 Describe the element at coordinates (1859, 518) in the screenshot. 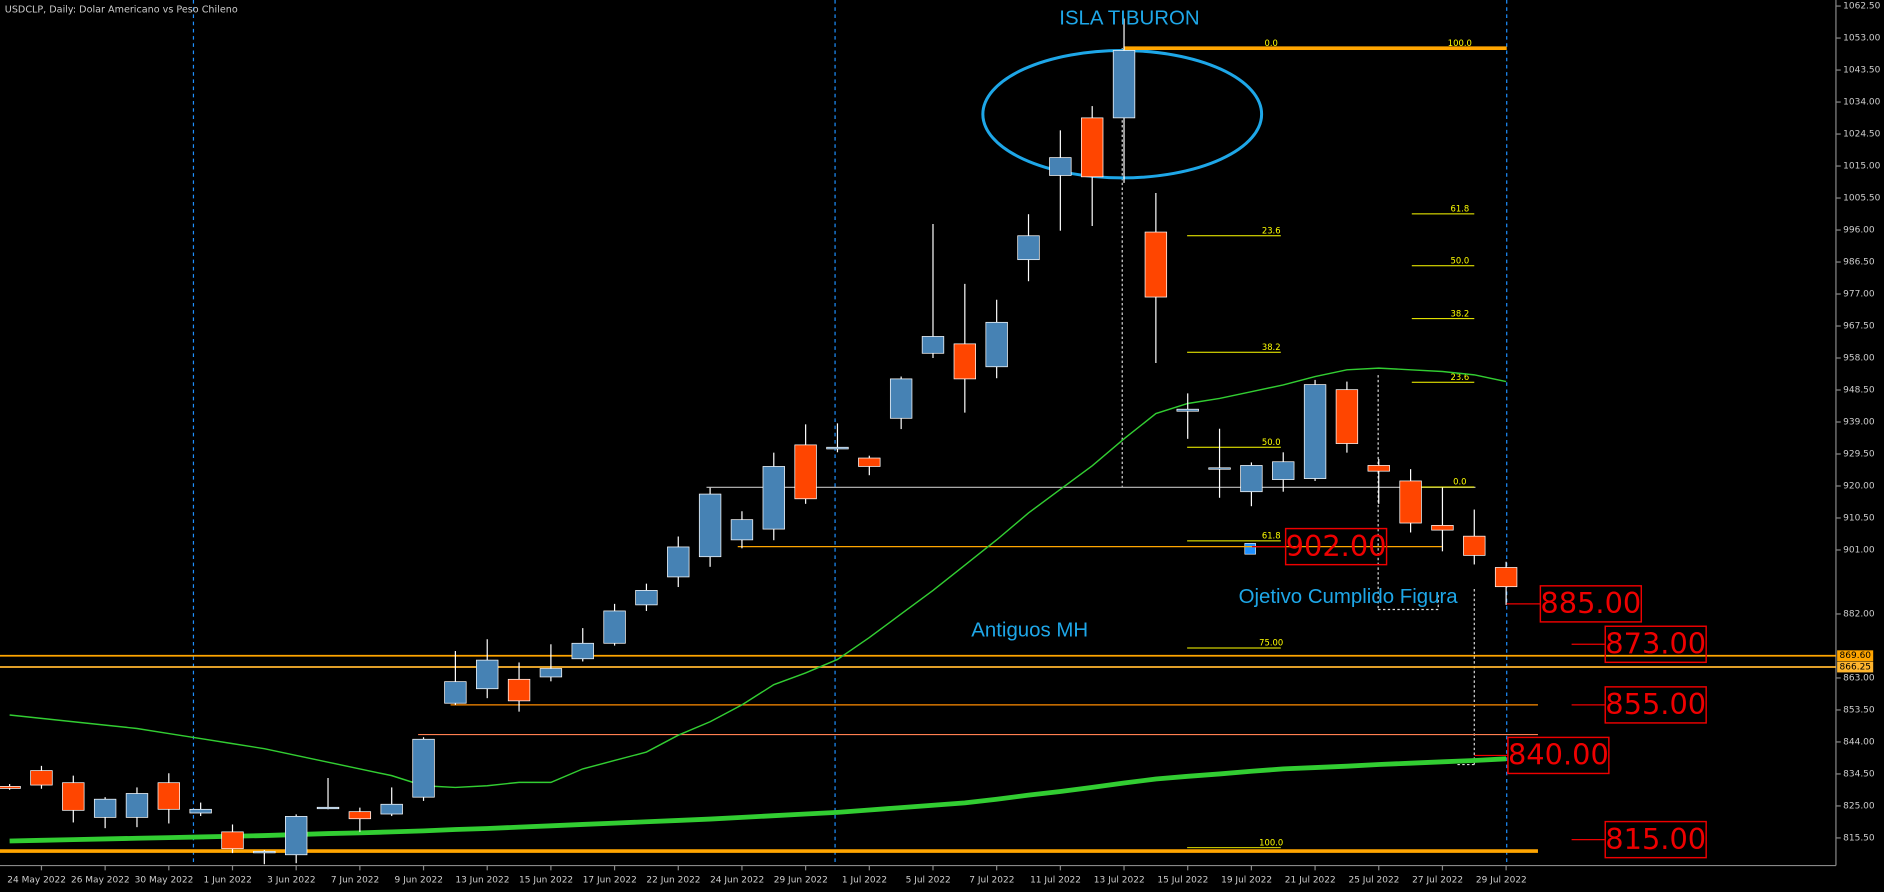

I see `y-tick-label: 910.50` at that location.